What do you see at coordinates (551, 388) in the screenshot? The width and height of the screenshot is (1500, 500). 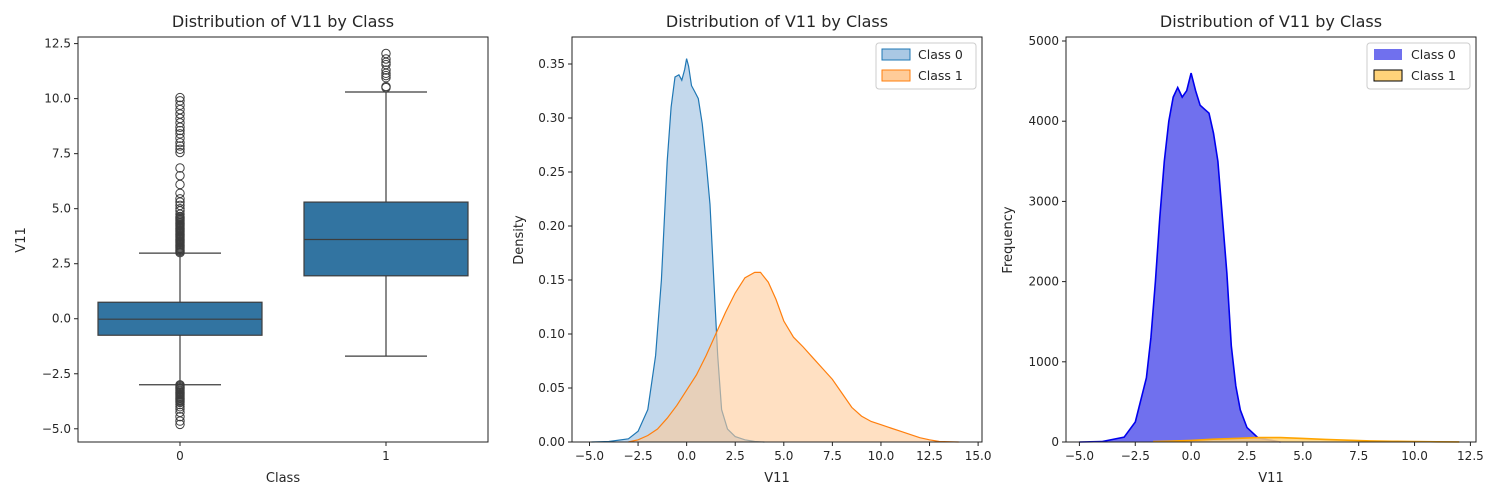 I see `y-tick-label: 0.05` at bounding box center [551, 388].